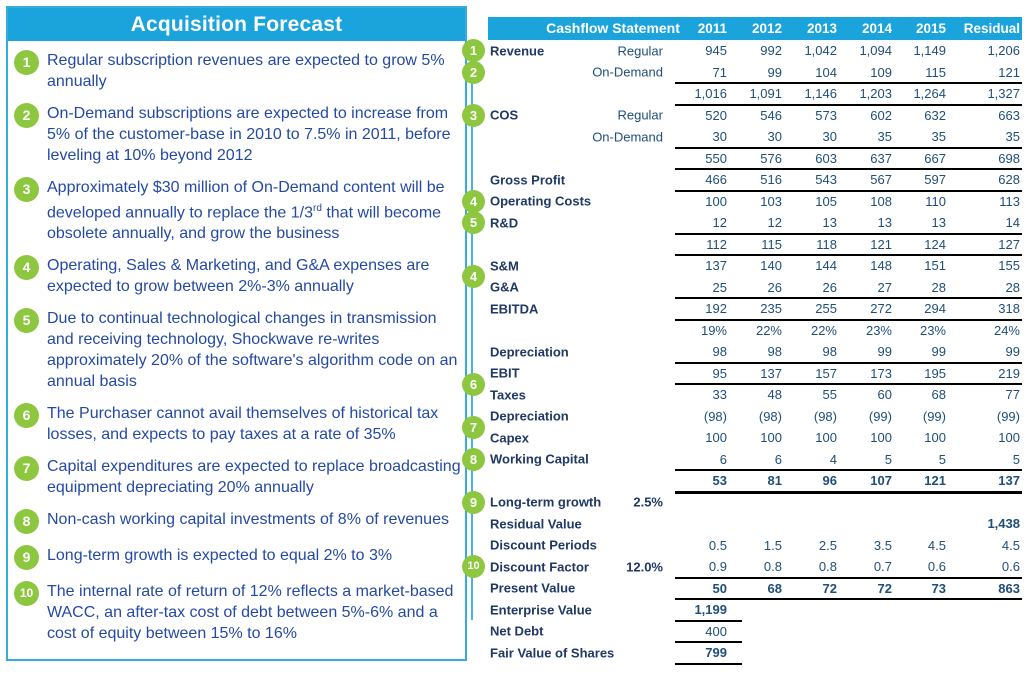 The width and height of the screenshot is (1026, 677). What do you see at coordinates (1009, 201) in the screenshot?
I see `value-cell: 113` at bounding box center [1009, 201].